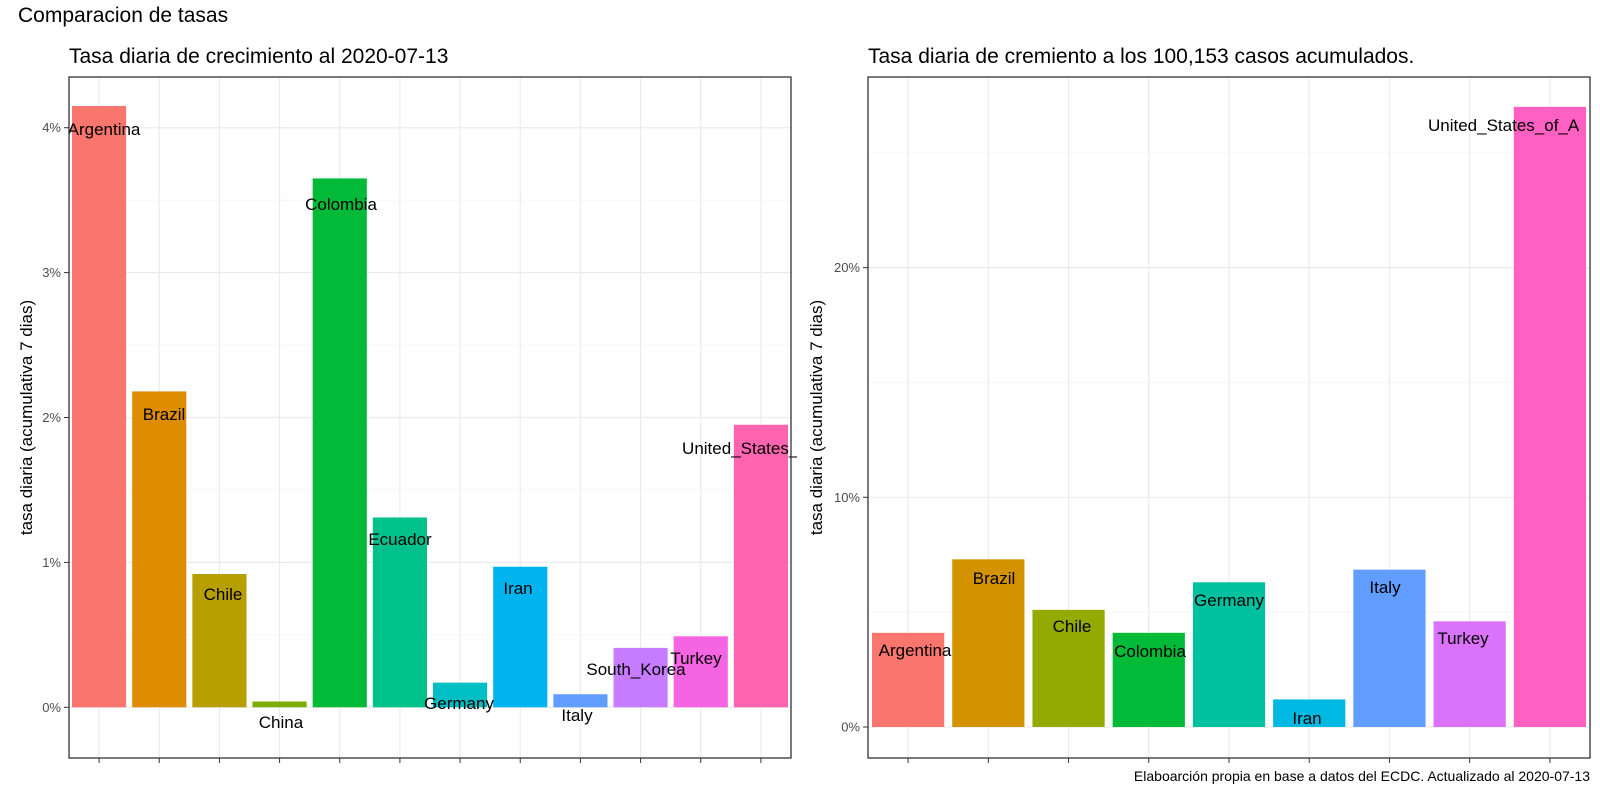 The image size is (1600, 800). Describe the element at coordinates (1504, 125) in the screenshot. I see `bar-label: United_States_of_A` at that location.